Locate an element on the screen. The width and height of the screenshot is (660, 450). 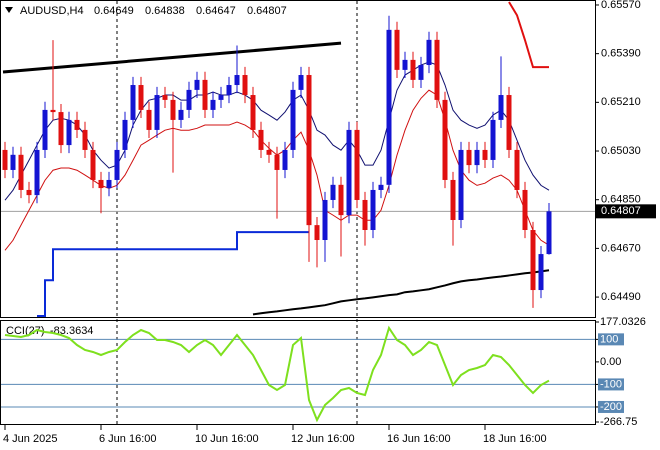
indicator-y-tick-label: -200 is located at coordinates (611, 407).